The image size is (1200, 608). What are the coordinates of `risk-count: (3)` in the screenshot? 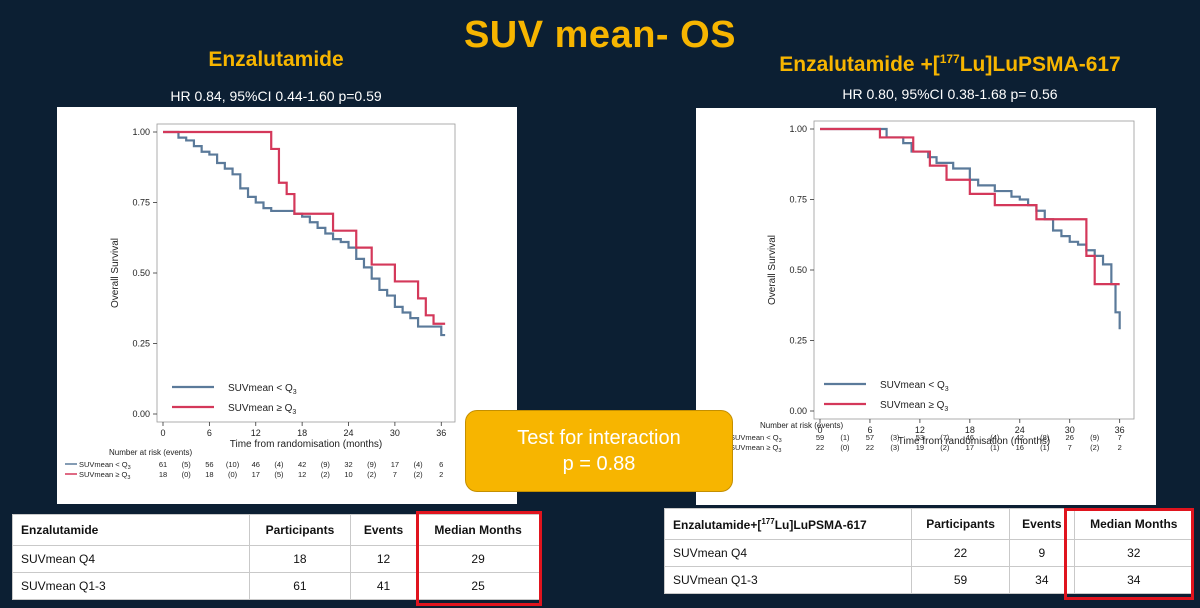 It's located at (895, 437).